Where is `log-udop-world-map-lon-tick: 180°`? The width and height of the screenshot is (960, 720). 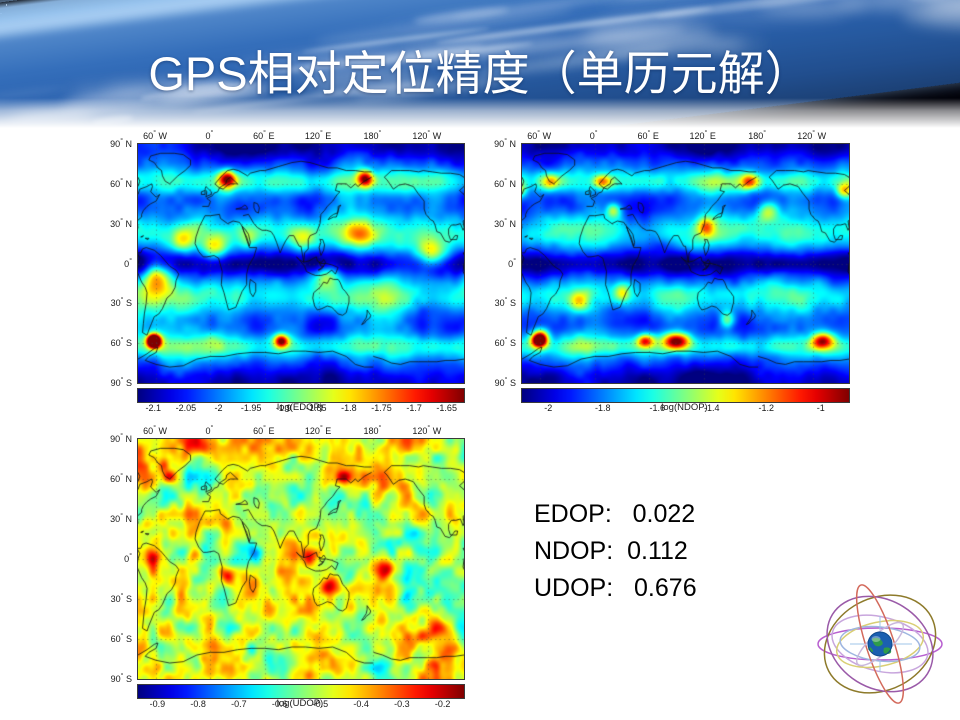
log-udop-world-map-lon-tick: 180° is located at coordinates (372, 430).